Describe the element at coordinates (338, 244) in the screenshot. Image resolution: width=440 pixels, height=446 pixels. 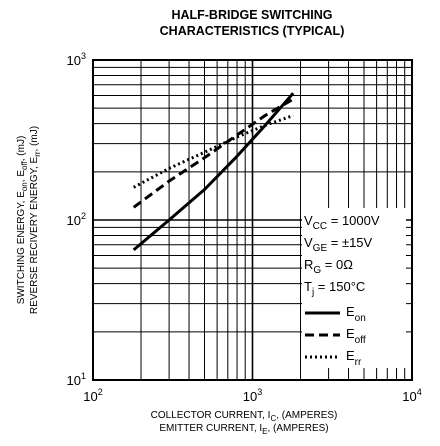
I see `condition-label: VGE = ±15V` at that location.